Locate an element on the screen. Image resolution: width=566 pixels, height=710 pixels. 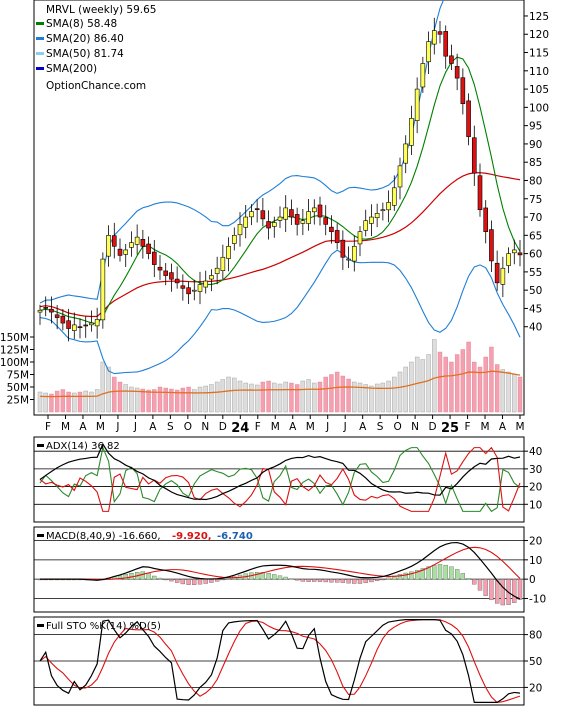
macd-tick-label: 0 is located at coordinates (532, 580).